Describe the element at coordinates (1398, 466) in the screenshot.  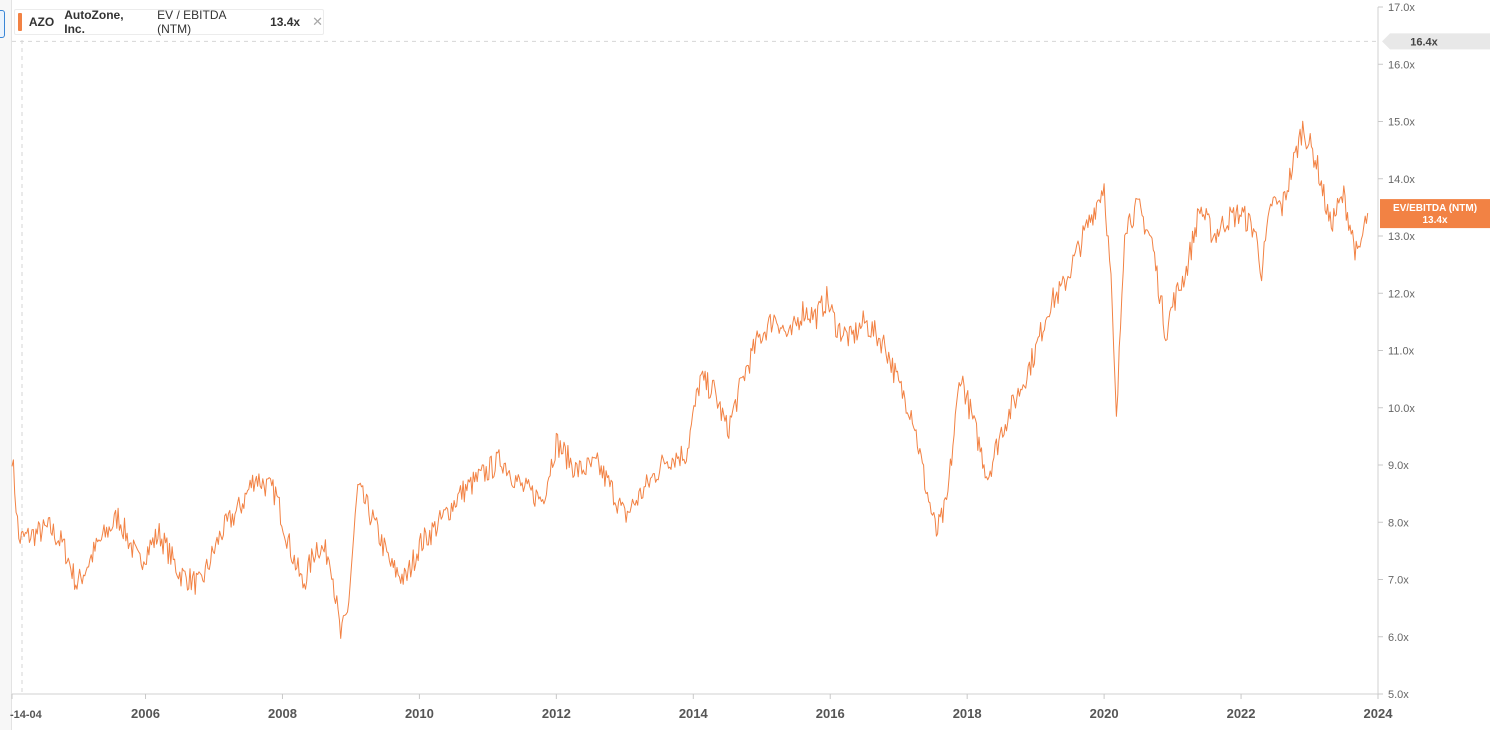
I see `y-tick-label: 9.0x` at that location.